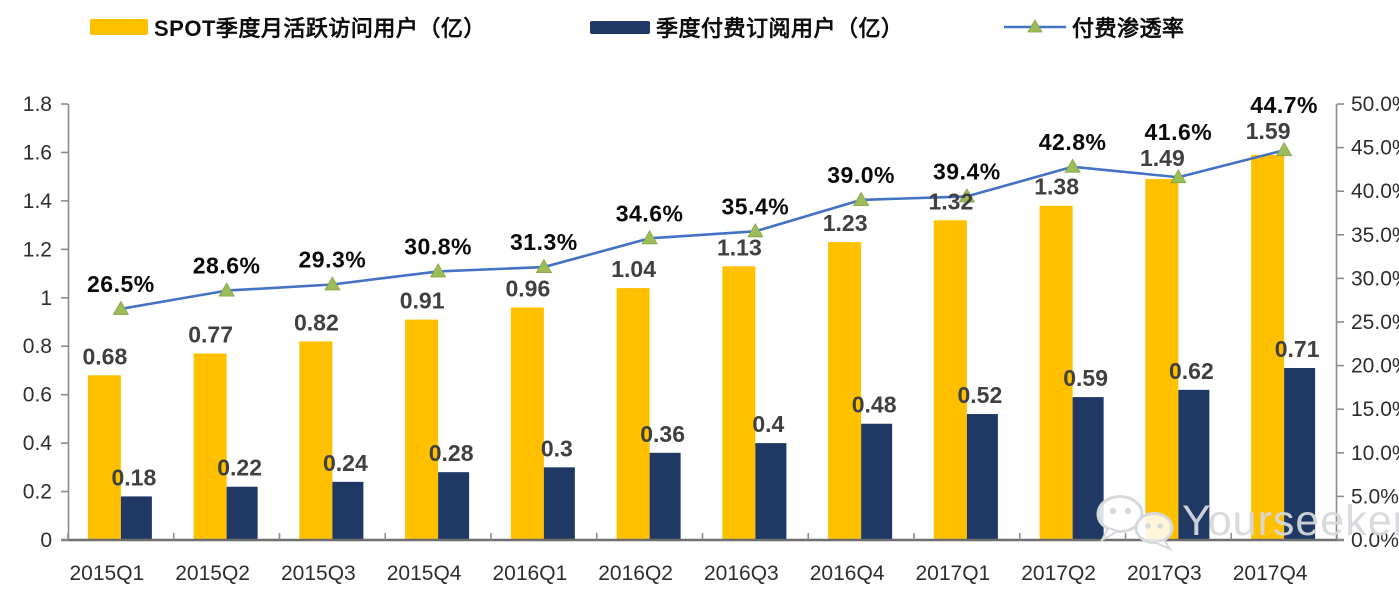 This screenshot has height=596, width=1399. Describe the element at coordinates (1375, 191) in the screenshot. I see `right-axis-tick-label: 40.0%` at that location.